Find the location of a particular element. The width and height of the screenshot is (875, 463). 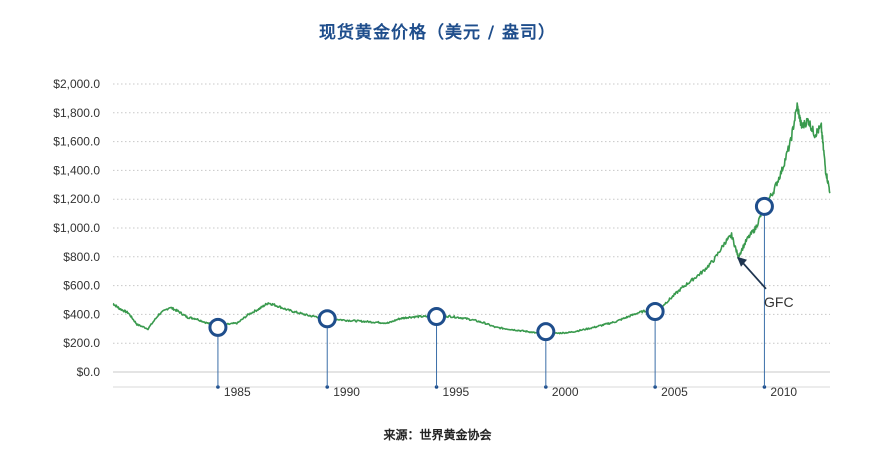

y-tick-label: $2,000.0 is located at coordinates (76, 84).